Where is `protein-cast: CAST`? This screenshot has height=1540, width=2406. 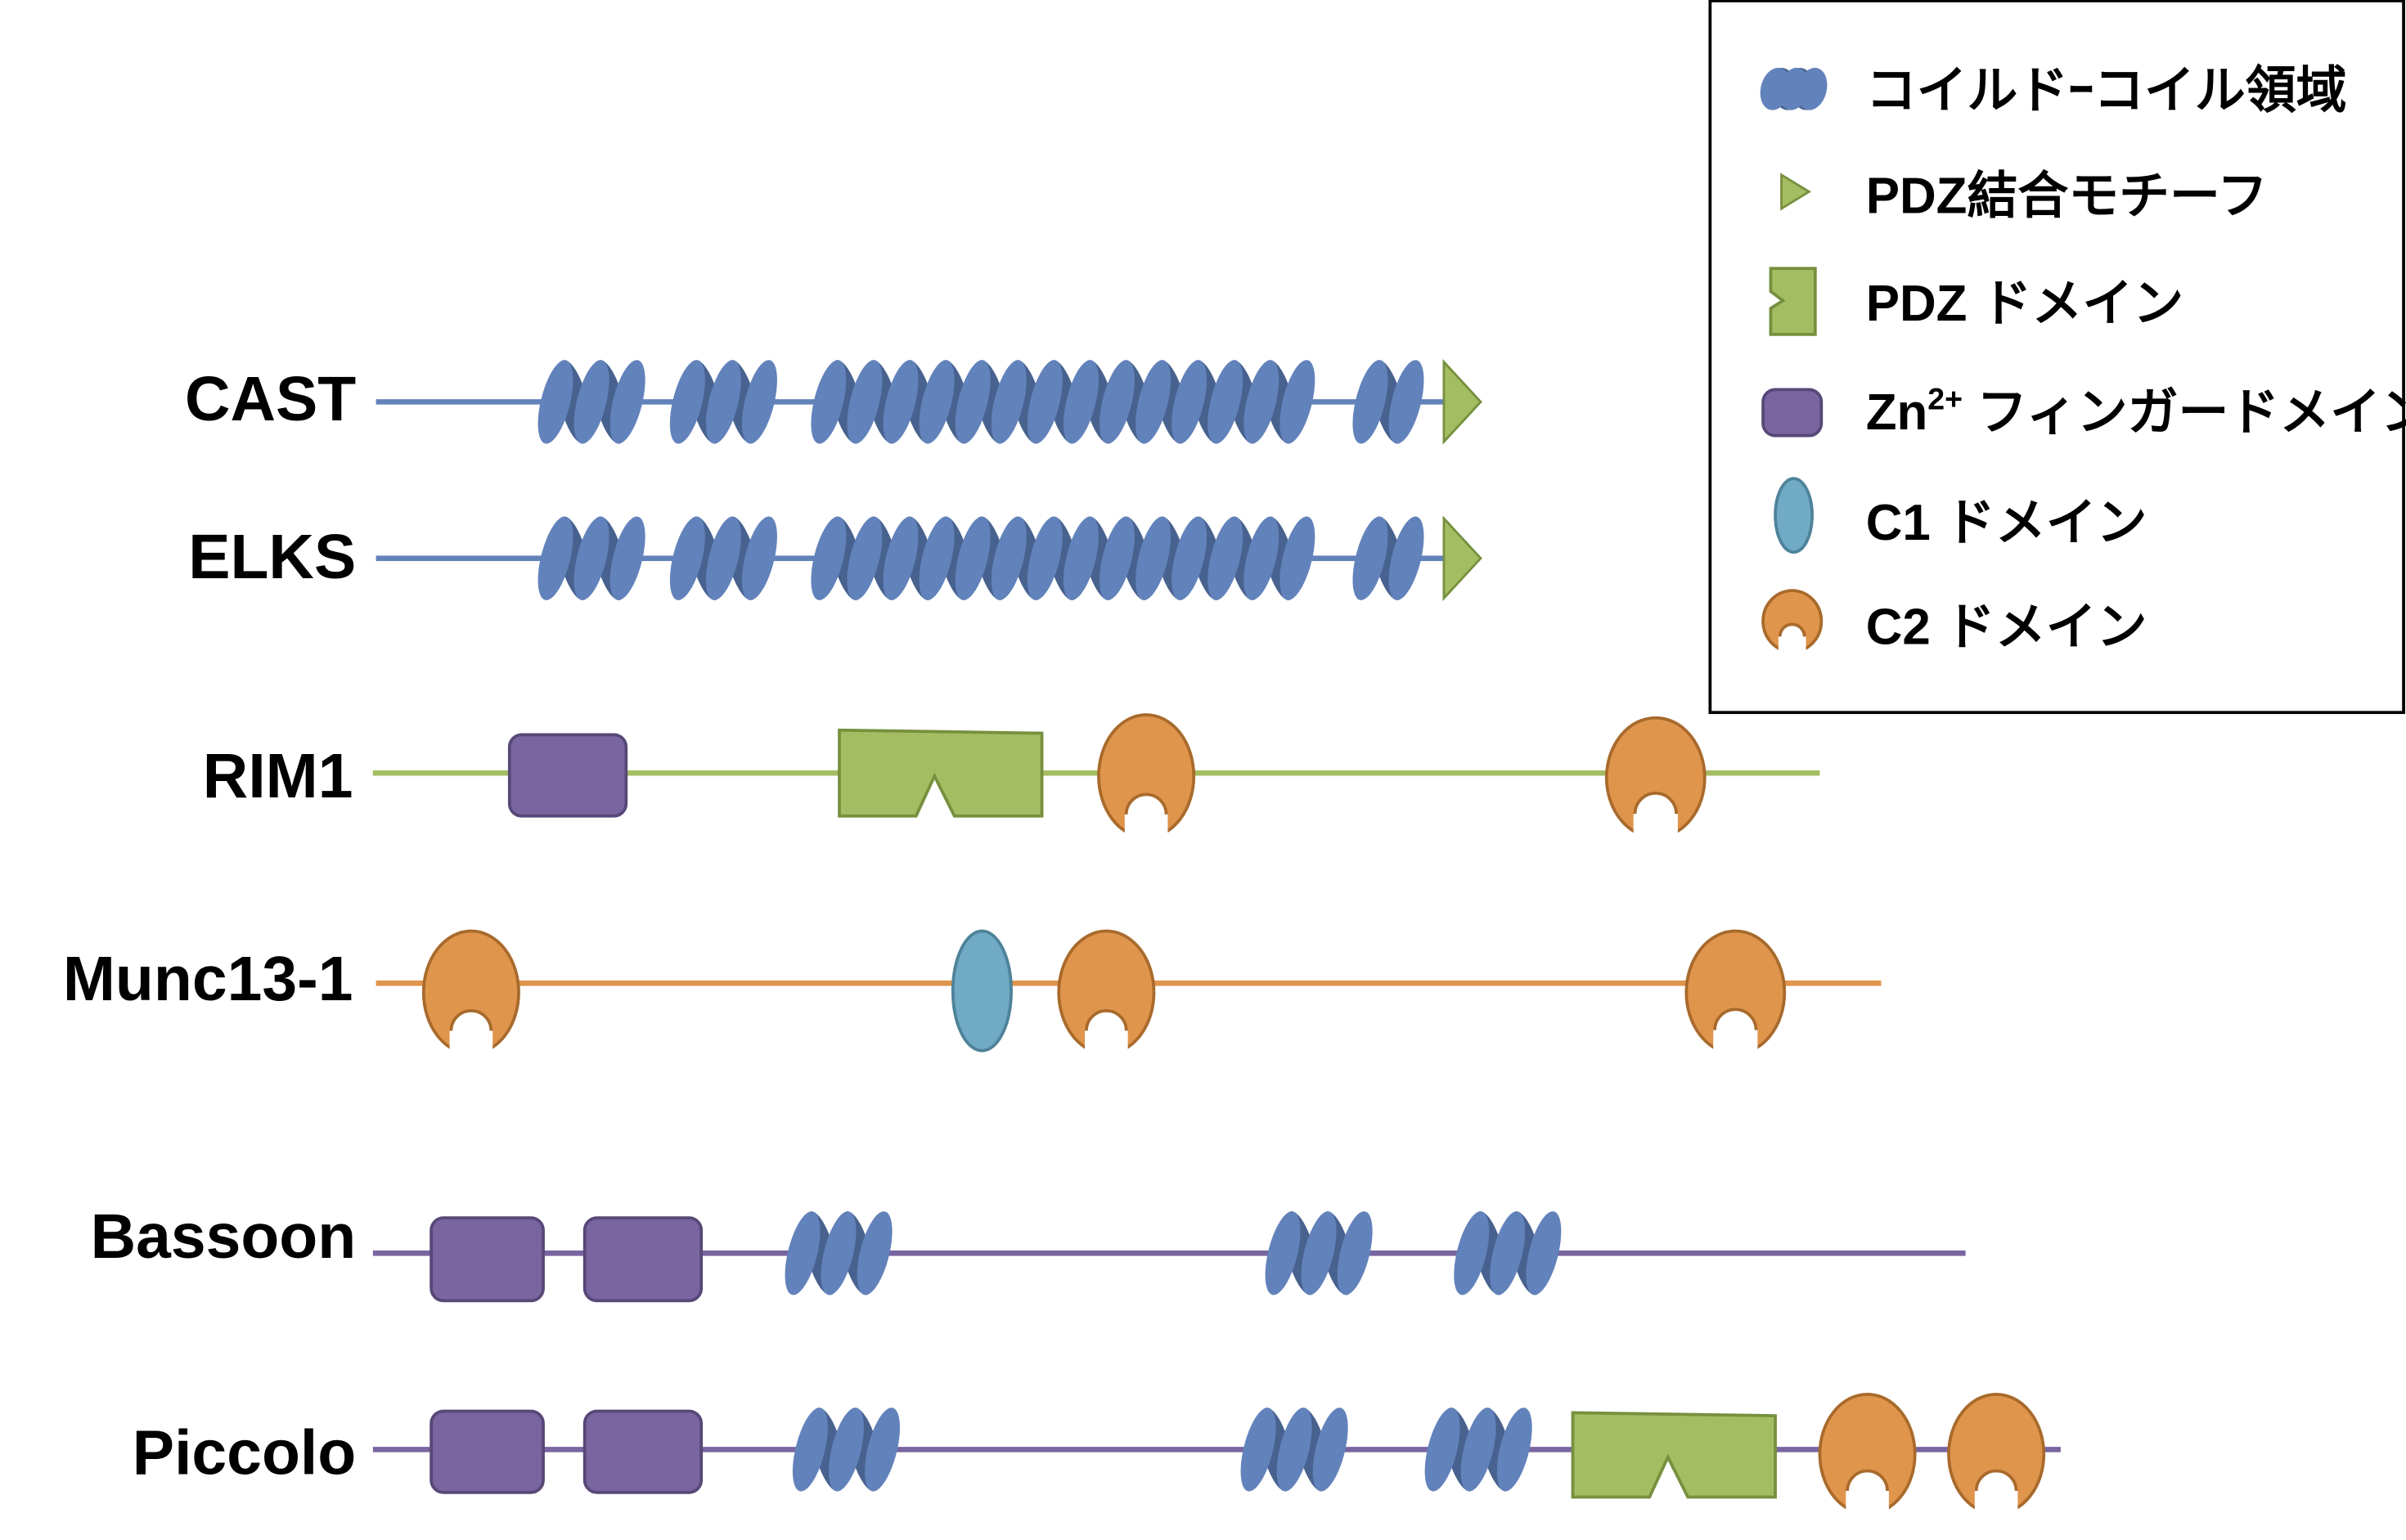
protein-cast: CAST is located at coordinates (833, 402).